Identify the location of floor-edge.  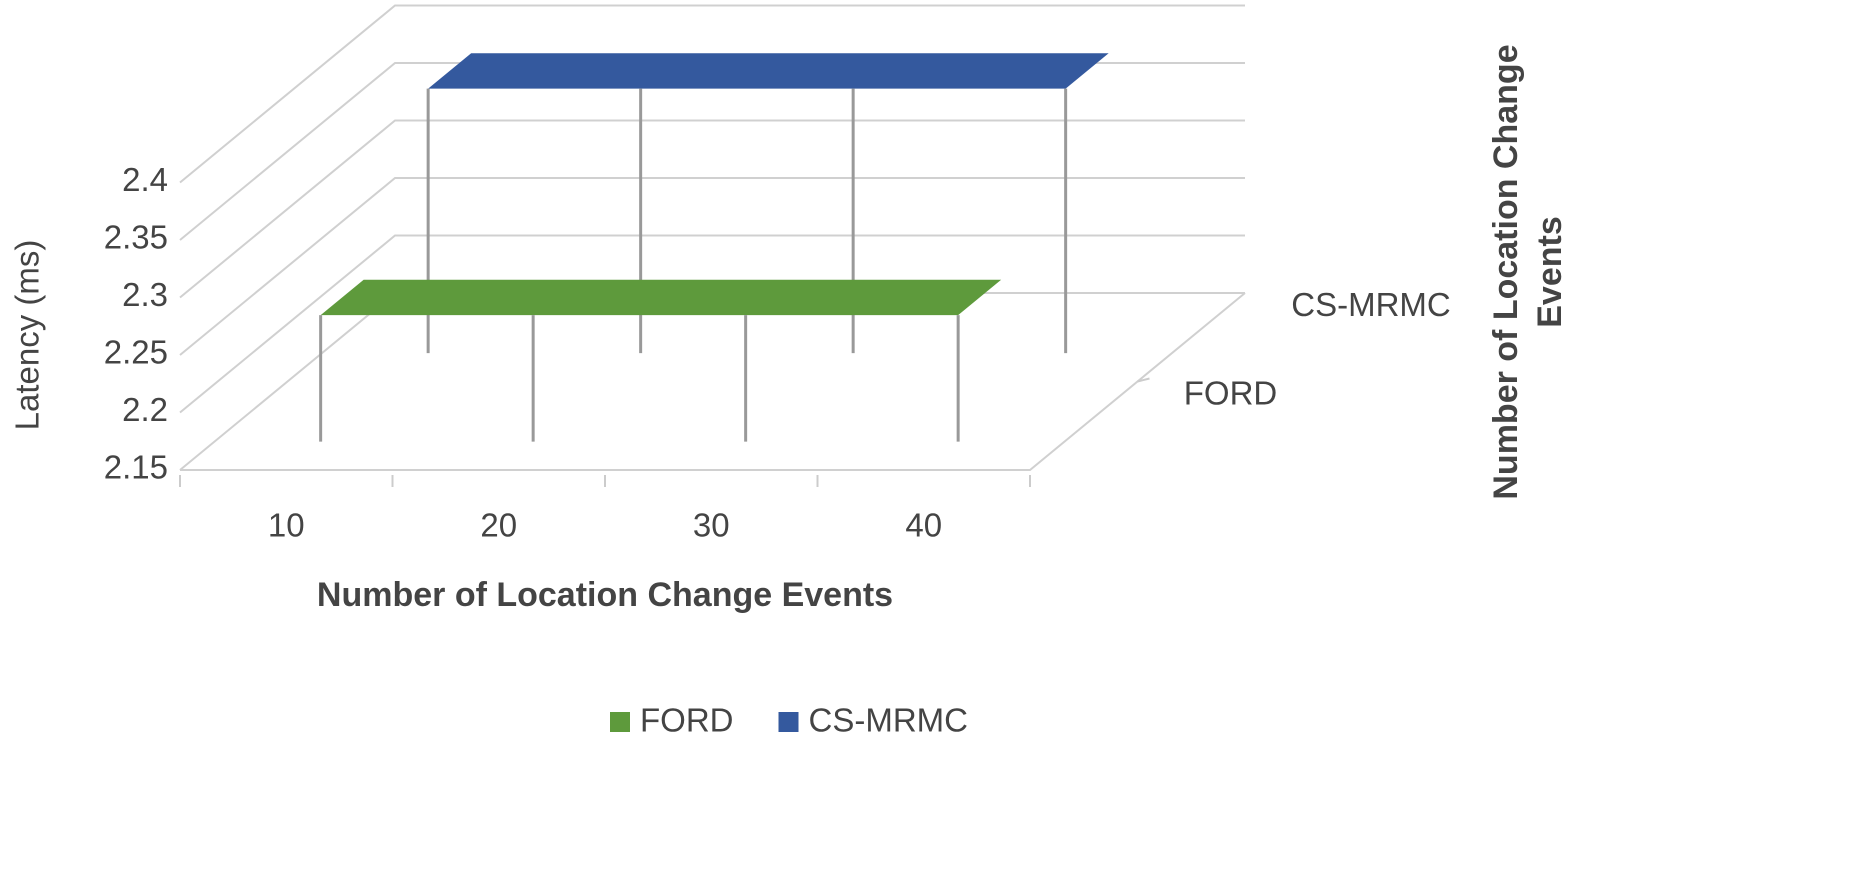
(713, 381).